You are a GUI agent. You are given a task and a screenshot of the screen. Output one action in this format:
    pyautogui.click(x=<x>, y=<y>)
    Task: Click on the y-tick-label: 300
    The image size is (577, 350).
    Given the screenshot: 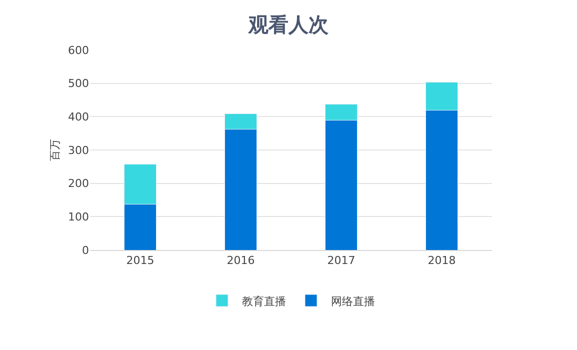 What is the action you would take?
    pyautogui.click(x=78, y=150)
    